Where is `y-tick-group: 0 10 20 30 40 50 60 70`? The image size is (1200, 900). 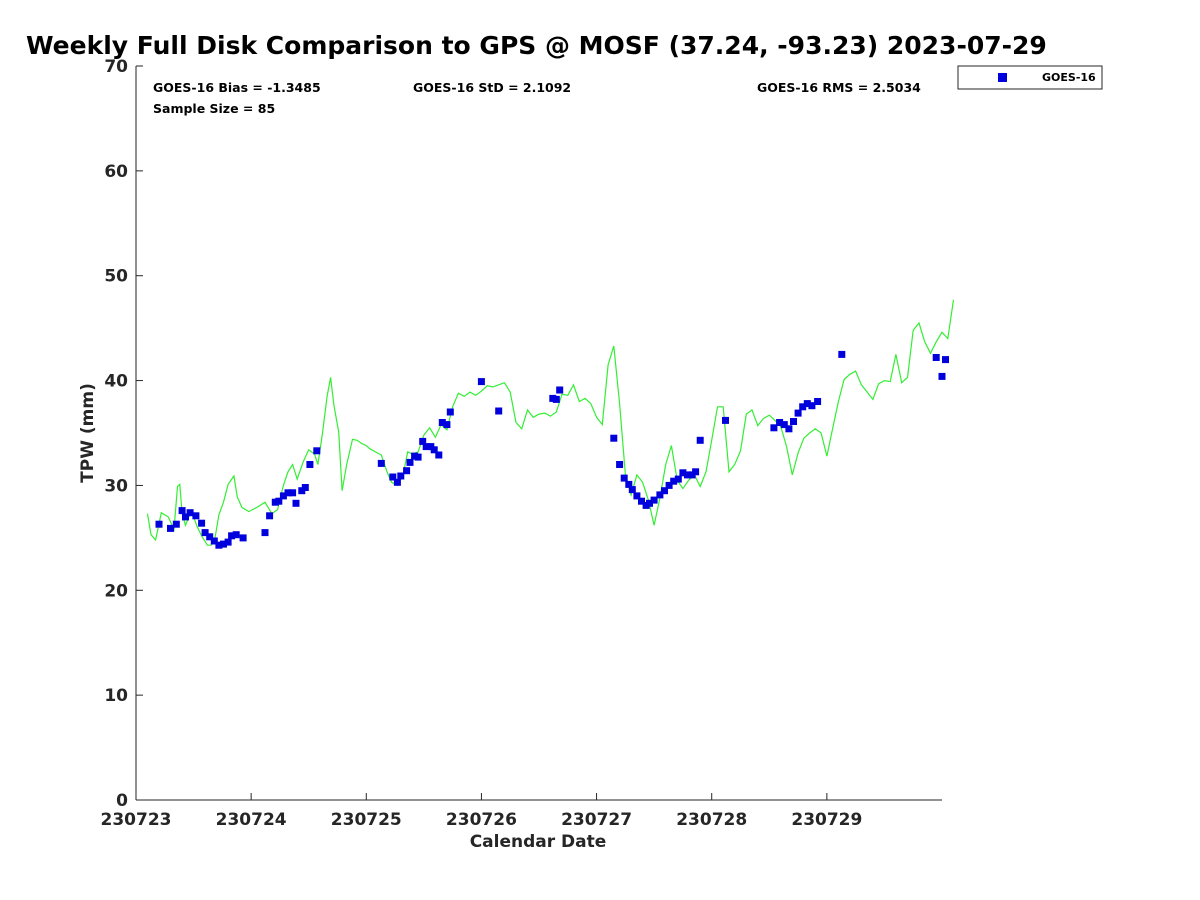
y-tick-group: 0 10 20 30 40 50 60 70 is located at coordinates (123, 434).